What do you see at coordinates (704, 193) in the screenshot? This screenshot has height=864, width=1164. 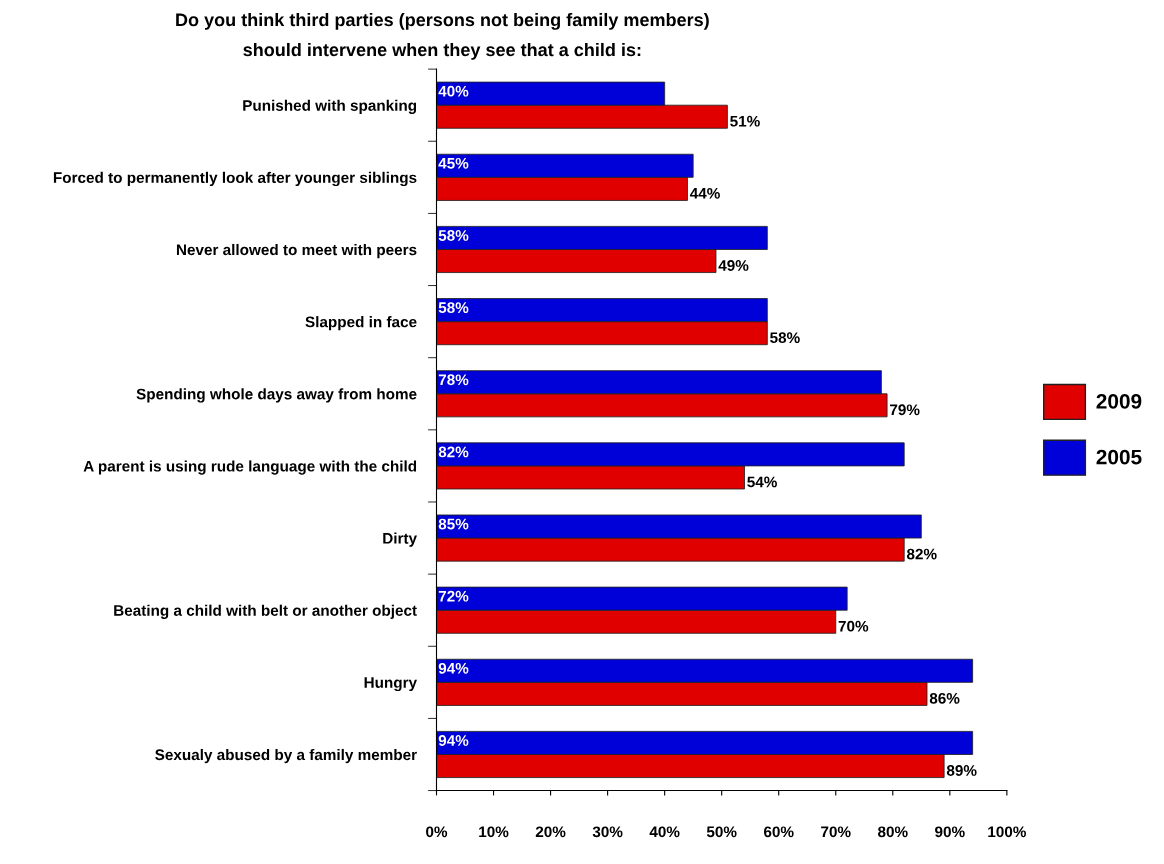 I see `data-label: 44%` at bounding box center [704, 193].